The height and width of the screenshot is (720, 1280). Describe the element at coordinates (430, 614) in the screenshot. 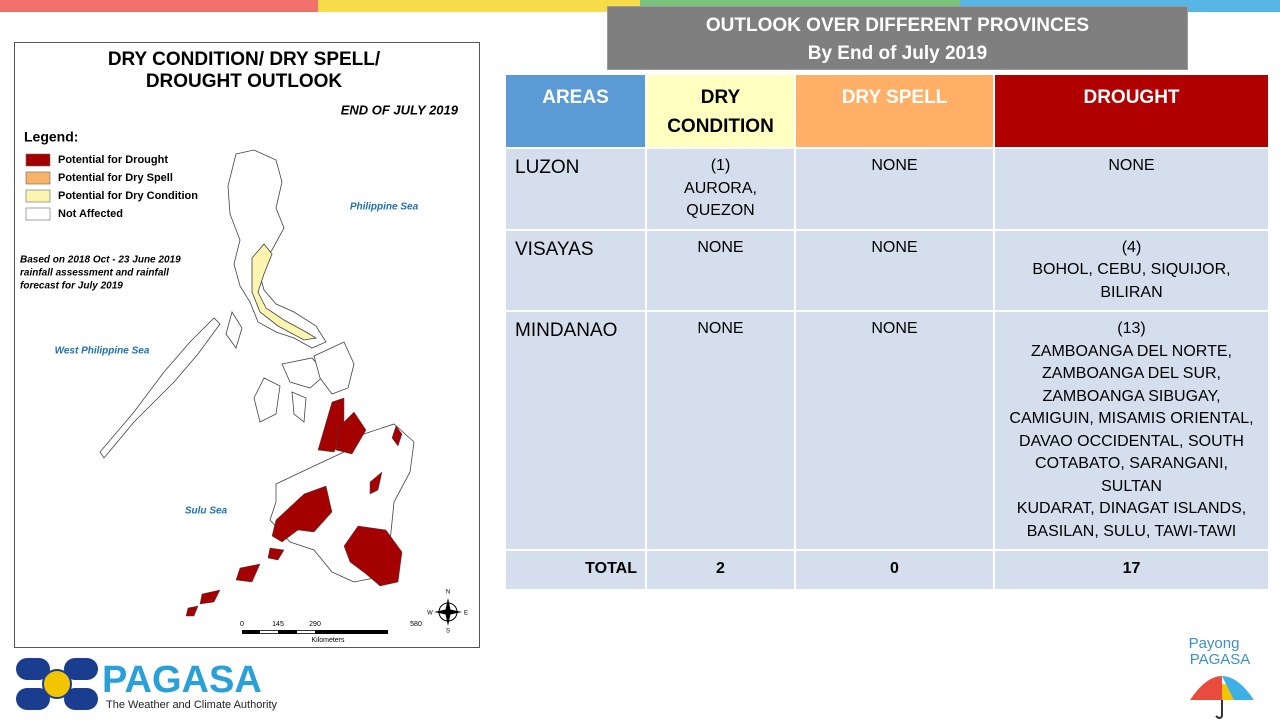

I see `compass-label: W` at that location.